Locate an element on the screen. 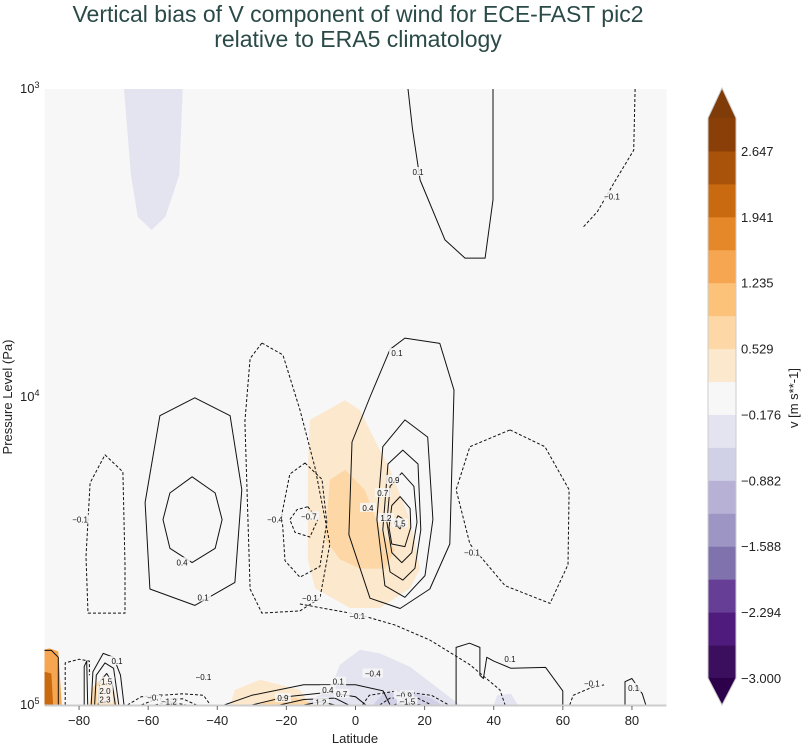 The width and height of the screenshot is (802, 745). contour-label: −1.2 is located at coordinates (169, 702).